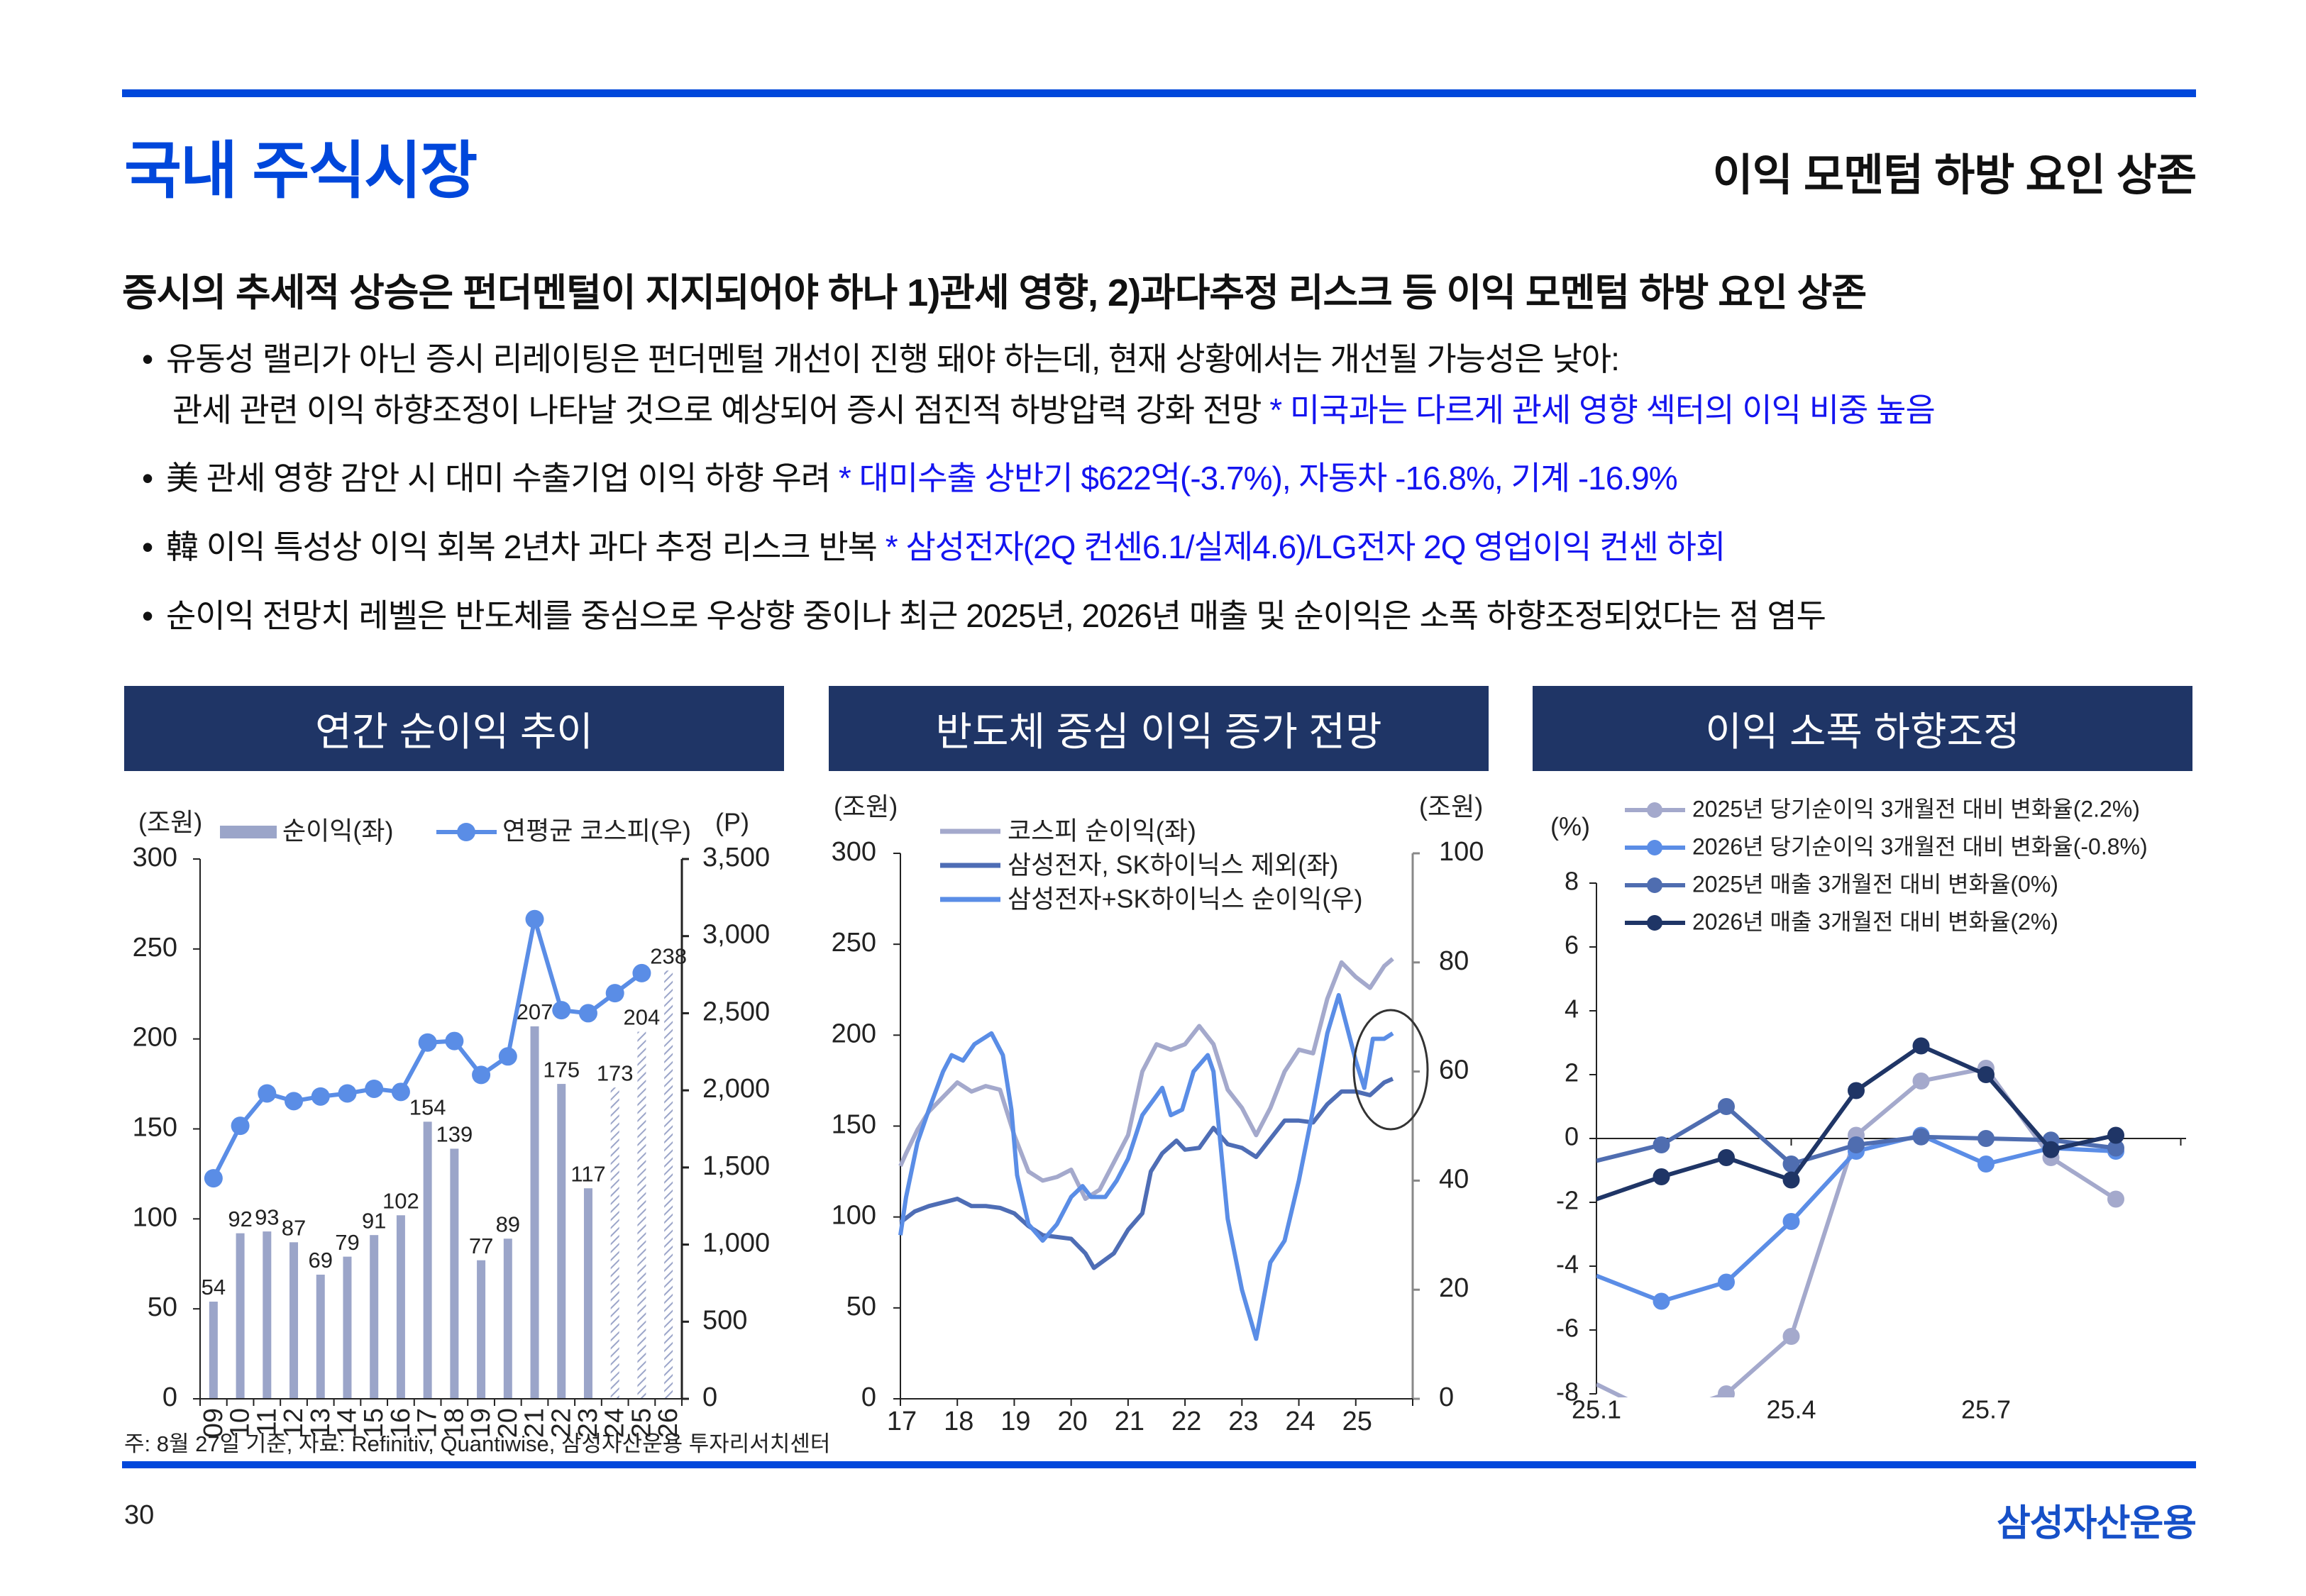  Describe the element at coordinates (1954, 176) in the screenshot. I see `page-subtitle: 이익 모멘텀 하방 요인 상존` at that location.